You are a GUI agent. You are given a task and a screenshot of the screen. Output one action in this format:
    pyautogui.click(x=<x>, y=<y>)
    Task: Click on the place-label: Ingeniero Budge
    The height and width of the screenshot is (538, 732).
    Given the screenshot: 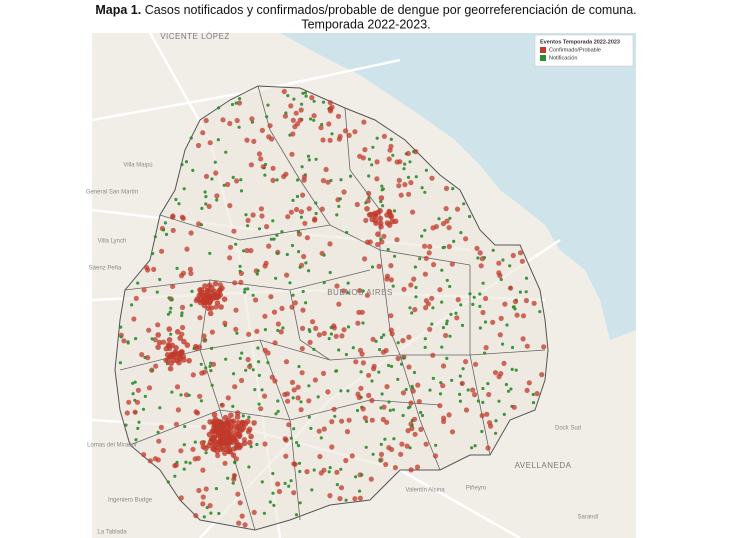 What is the action you would take?
    pyautogui.click(x=130, y=501)
    